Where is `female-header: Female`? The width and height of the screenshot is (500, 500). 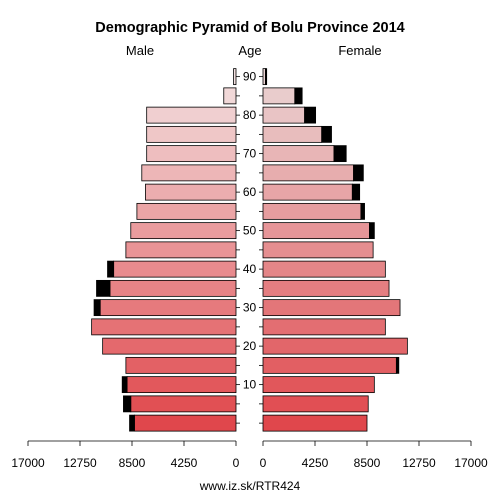
female-header: Female is located at coordinates (359, 50).